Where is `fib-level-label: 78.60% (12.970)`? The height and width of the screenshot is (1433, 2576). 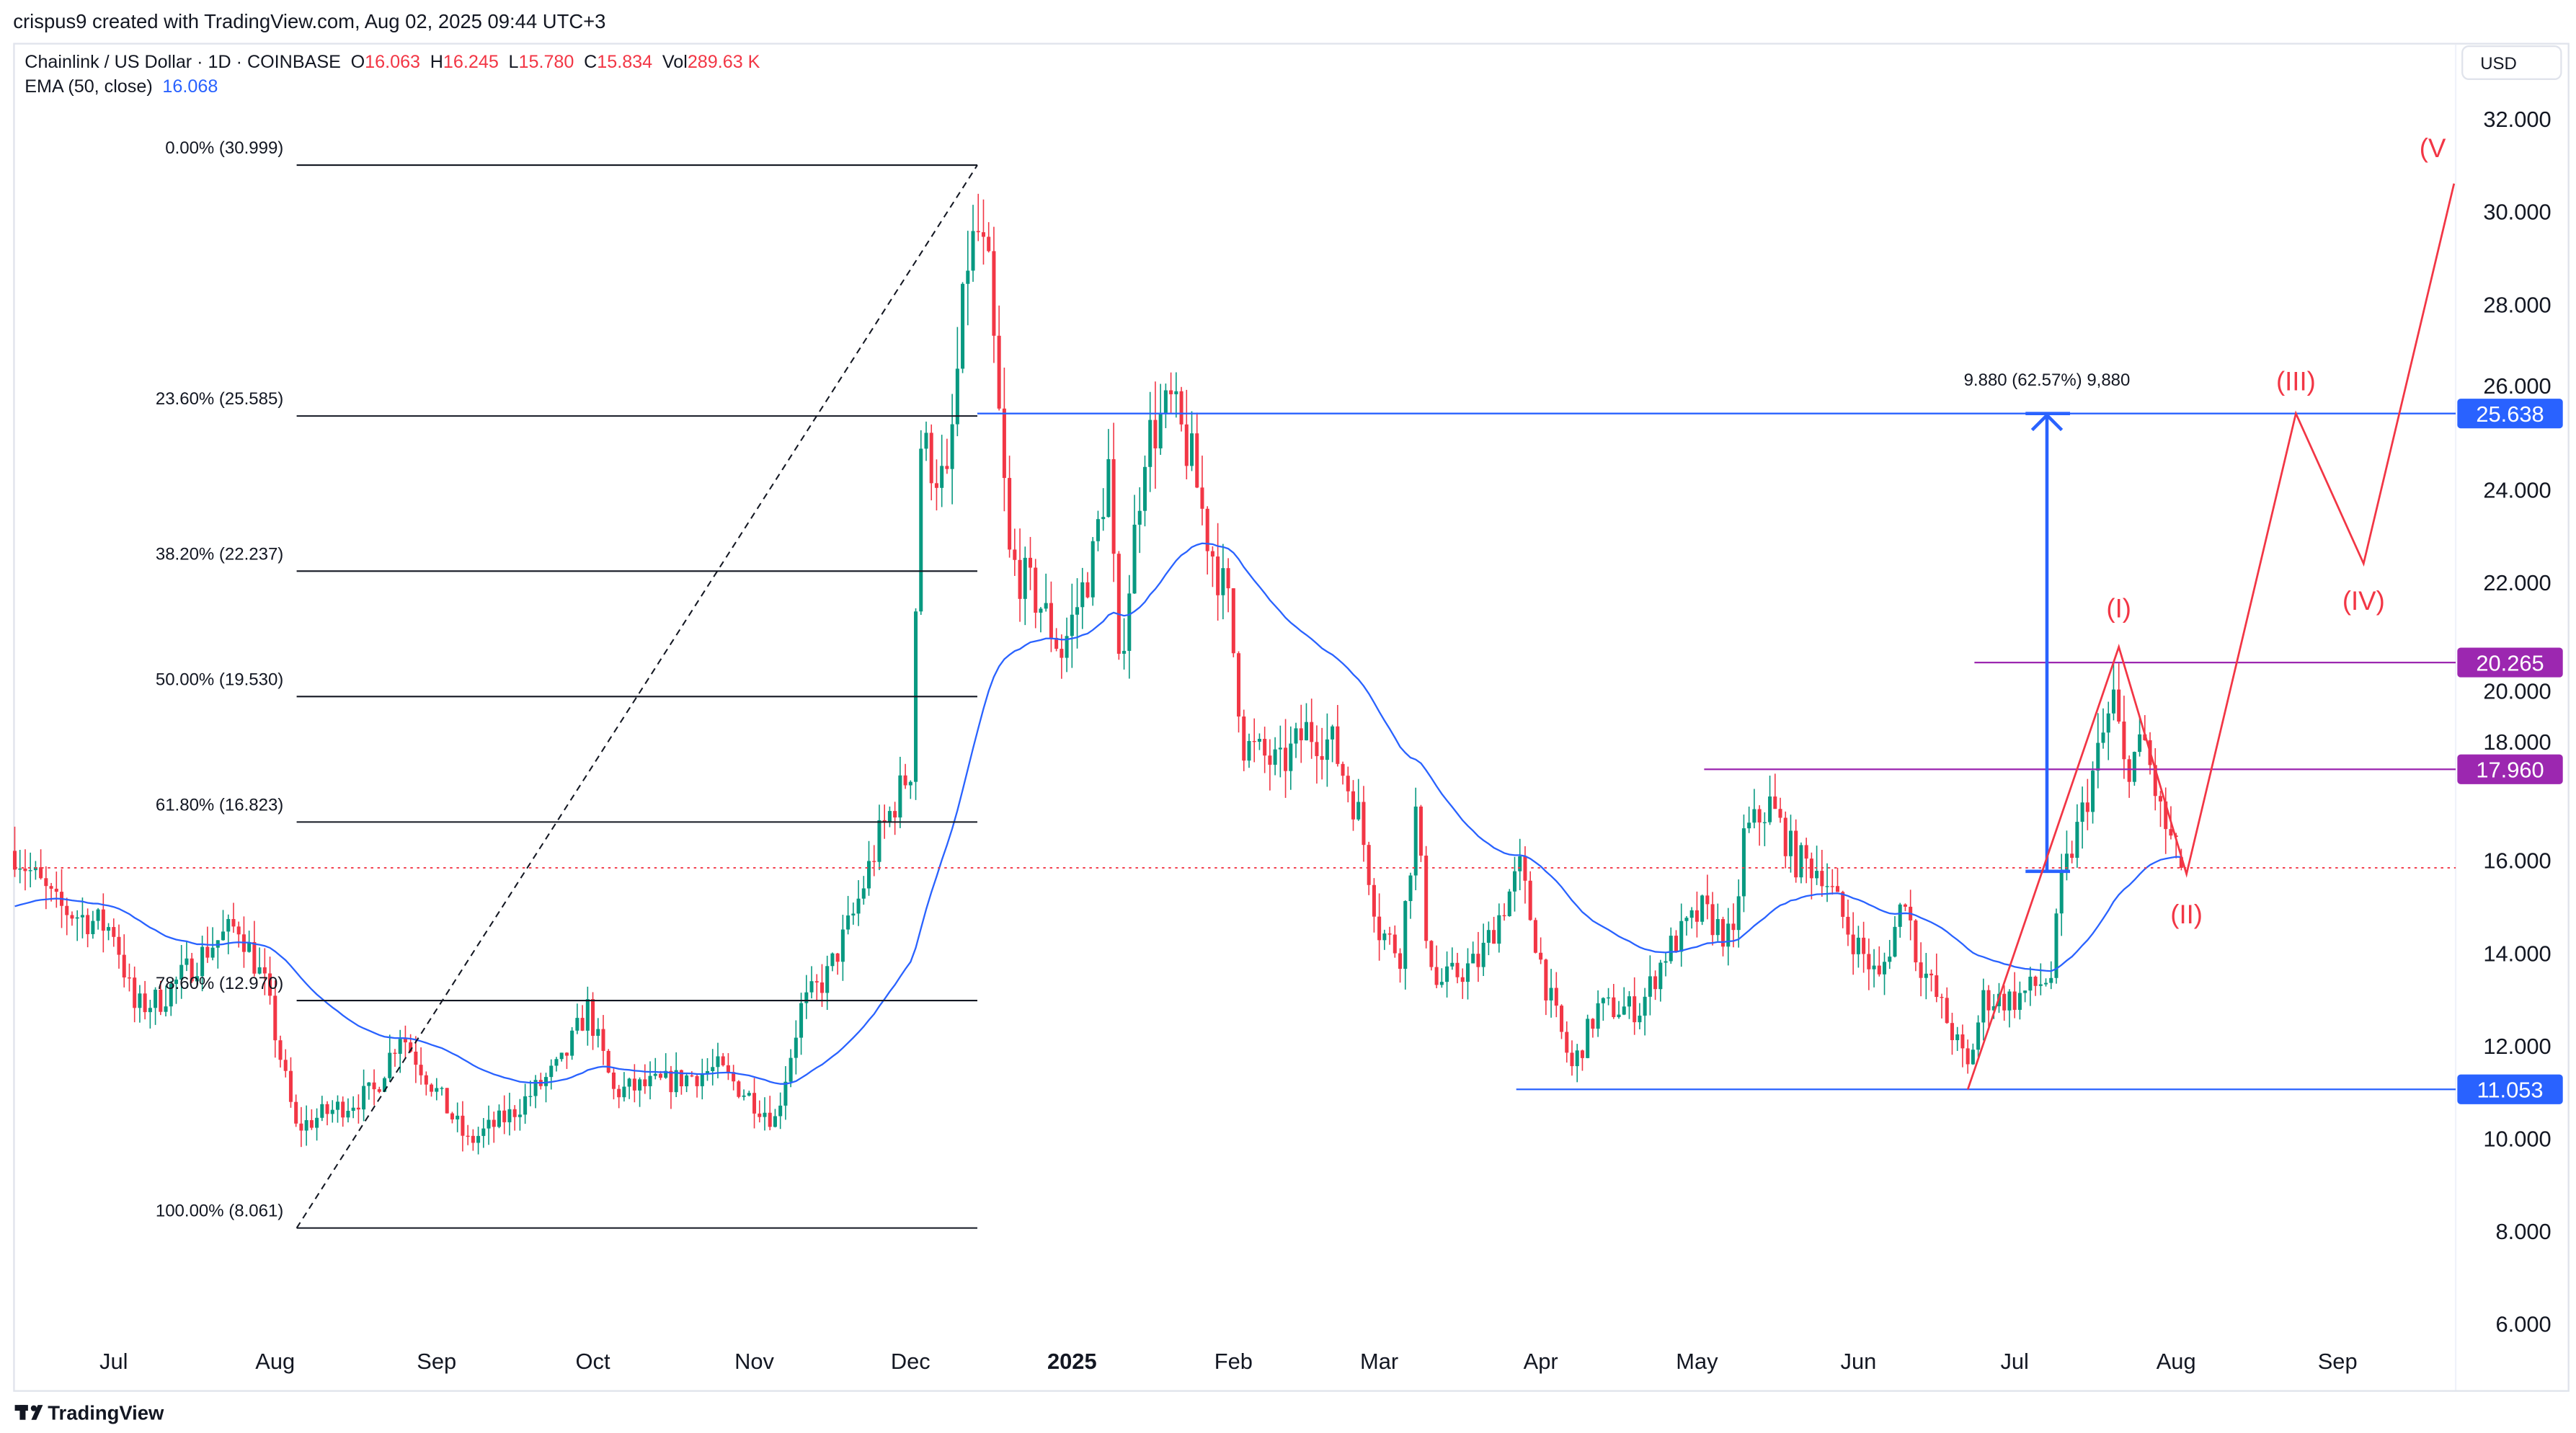 fib-level-label: 78.60% (12.970) is located at coordinates (219, 983).